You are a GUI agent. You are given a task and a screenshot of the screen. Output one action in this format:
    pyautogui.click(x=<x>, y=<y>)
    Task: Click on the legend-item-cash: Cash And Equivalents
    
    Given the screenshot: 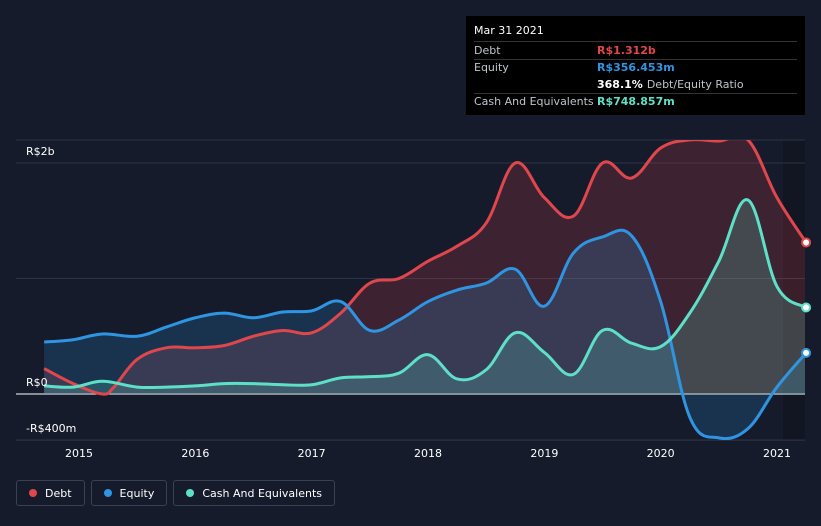 What is the action you would take?
    pyautogui.click(x=254, y=493)
    